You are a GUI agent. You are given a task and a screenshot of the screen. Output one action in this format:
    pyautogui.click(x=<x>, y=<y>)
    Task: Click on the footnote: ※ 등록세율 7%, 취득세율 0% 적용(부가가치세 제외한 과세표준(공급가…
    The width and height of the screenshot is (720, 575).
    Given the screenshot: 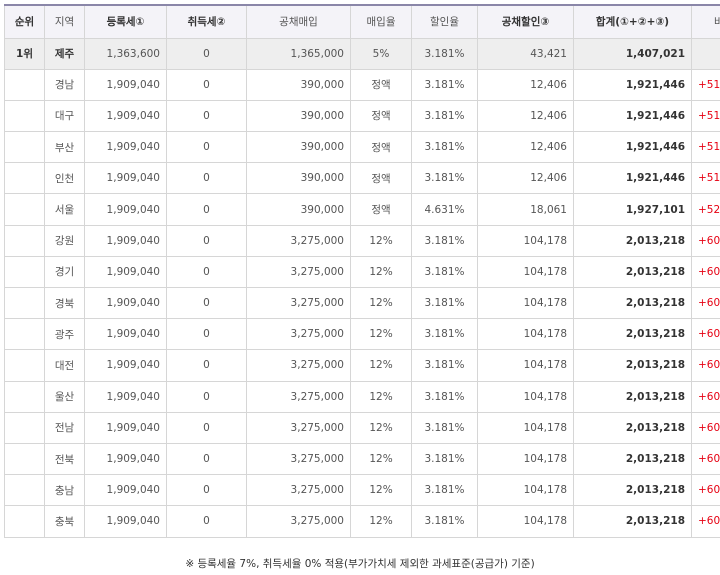 What is the action you would take?
    pyautogui.click(x=360, y=564)
    